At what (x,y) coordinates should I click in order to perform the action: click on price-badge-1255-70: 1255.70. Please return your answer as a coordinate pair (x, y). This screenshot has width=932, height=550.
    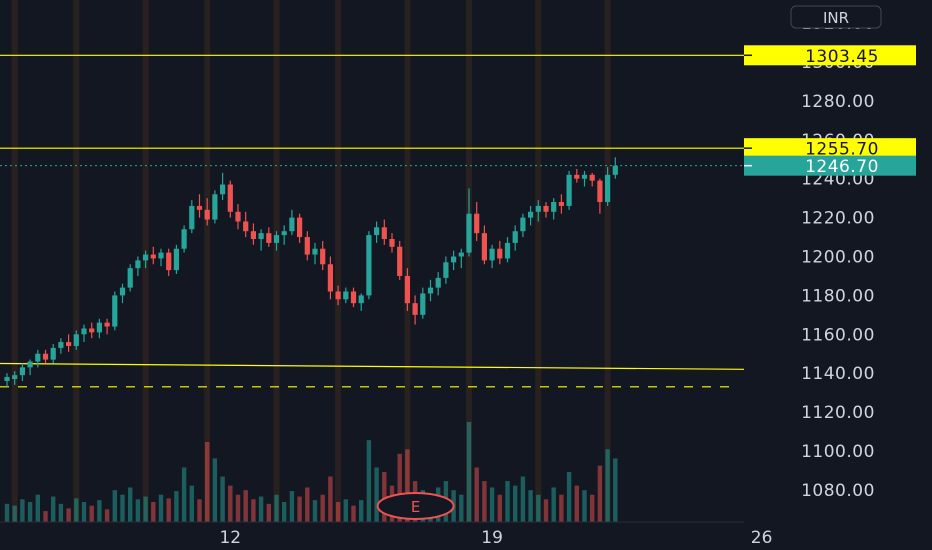
    Looking at the image, I should click on (830, 149).